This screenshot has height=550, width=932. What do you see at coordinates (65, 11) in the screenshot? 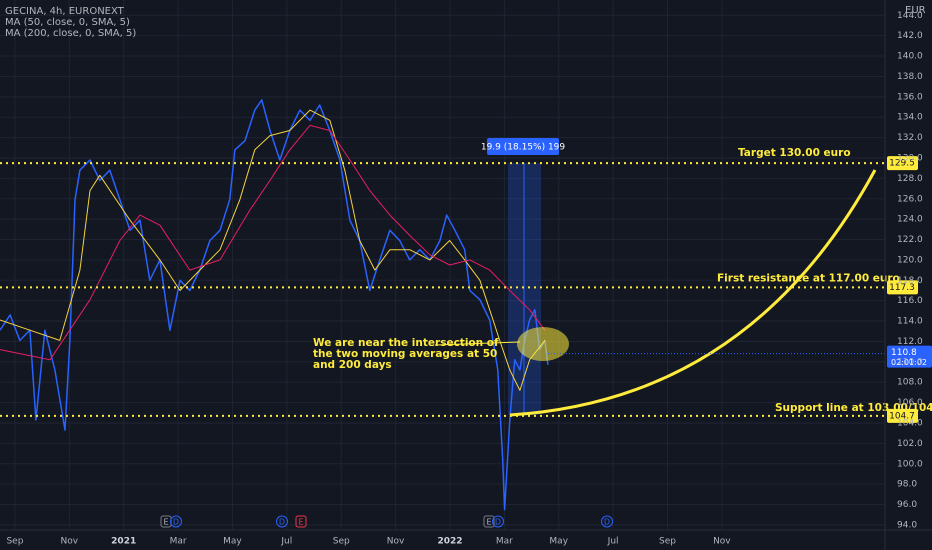
I see `legend-entry: GECINA, 4h, EURONEXT` at bounding box center [65, 11].